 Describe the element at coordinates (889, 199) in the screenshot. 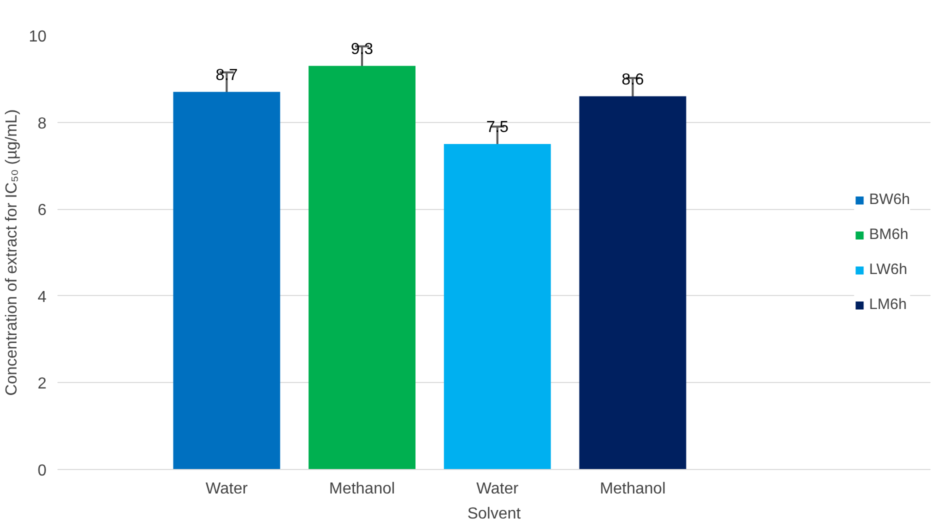

I see `legend-label: BW6h` at that location.